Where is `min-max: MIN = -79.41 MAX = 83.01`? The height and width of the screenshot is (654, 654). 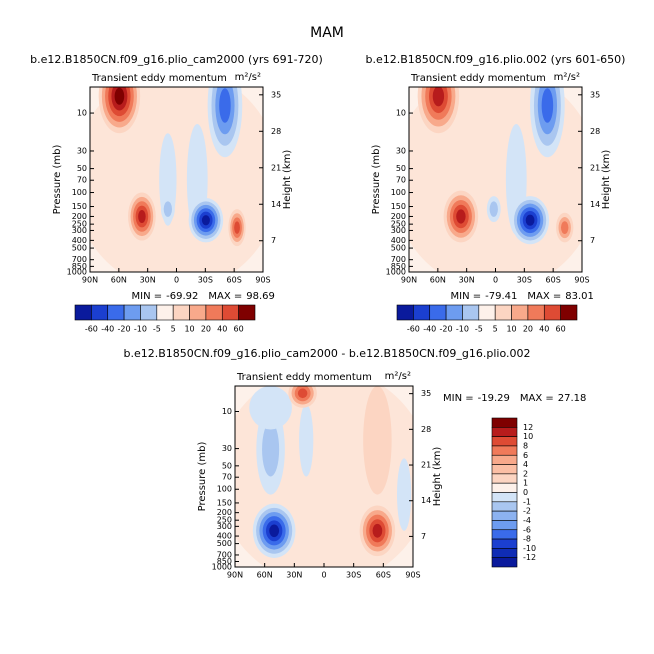 min-max: MIN = -79.41 MAX = 83.01 is located at coordinates (522, 296).